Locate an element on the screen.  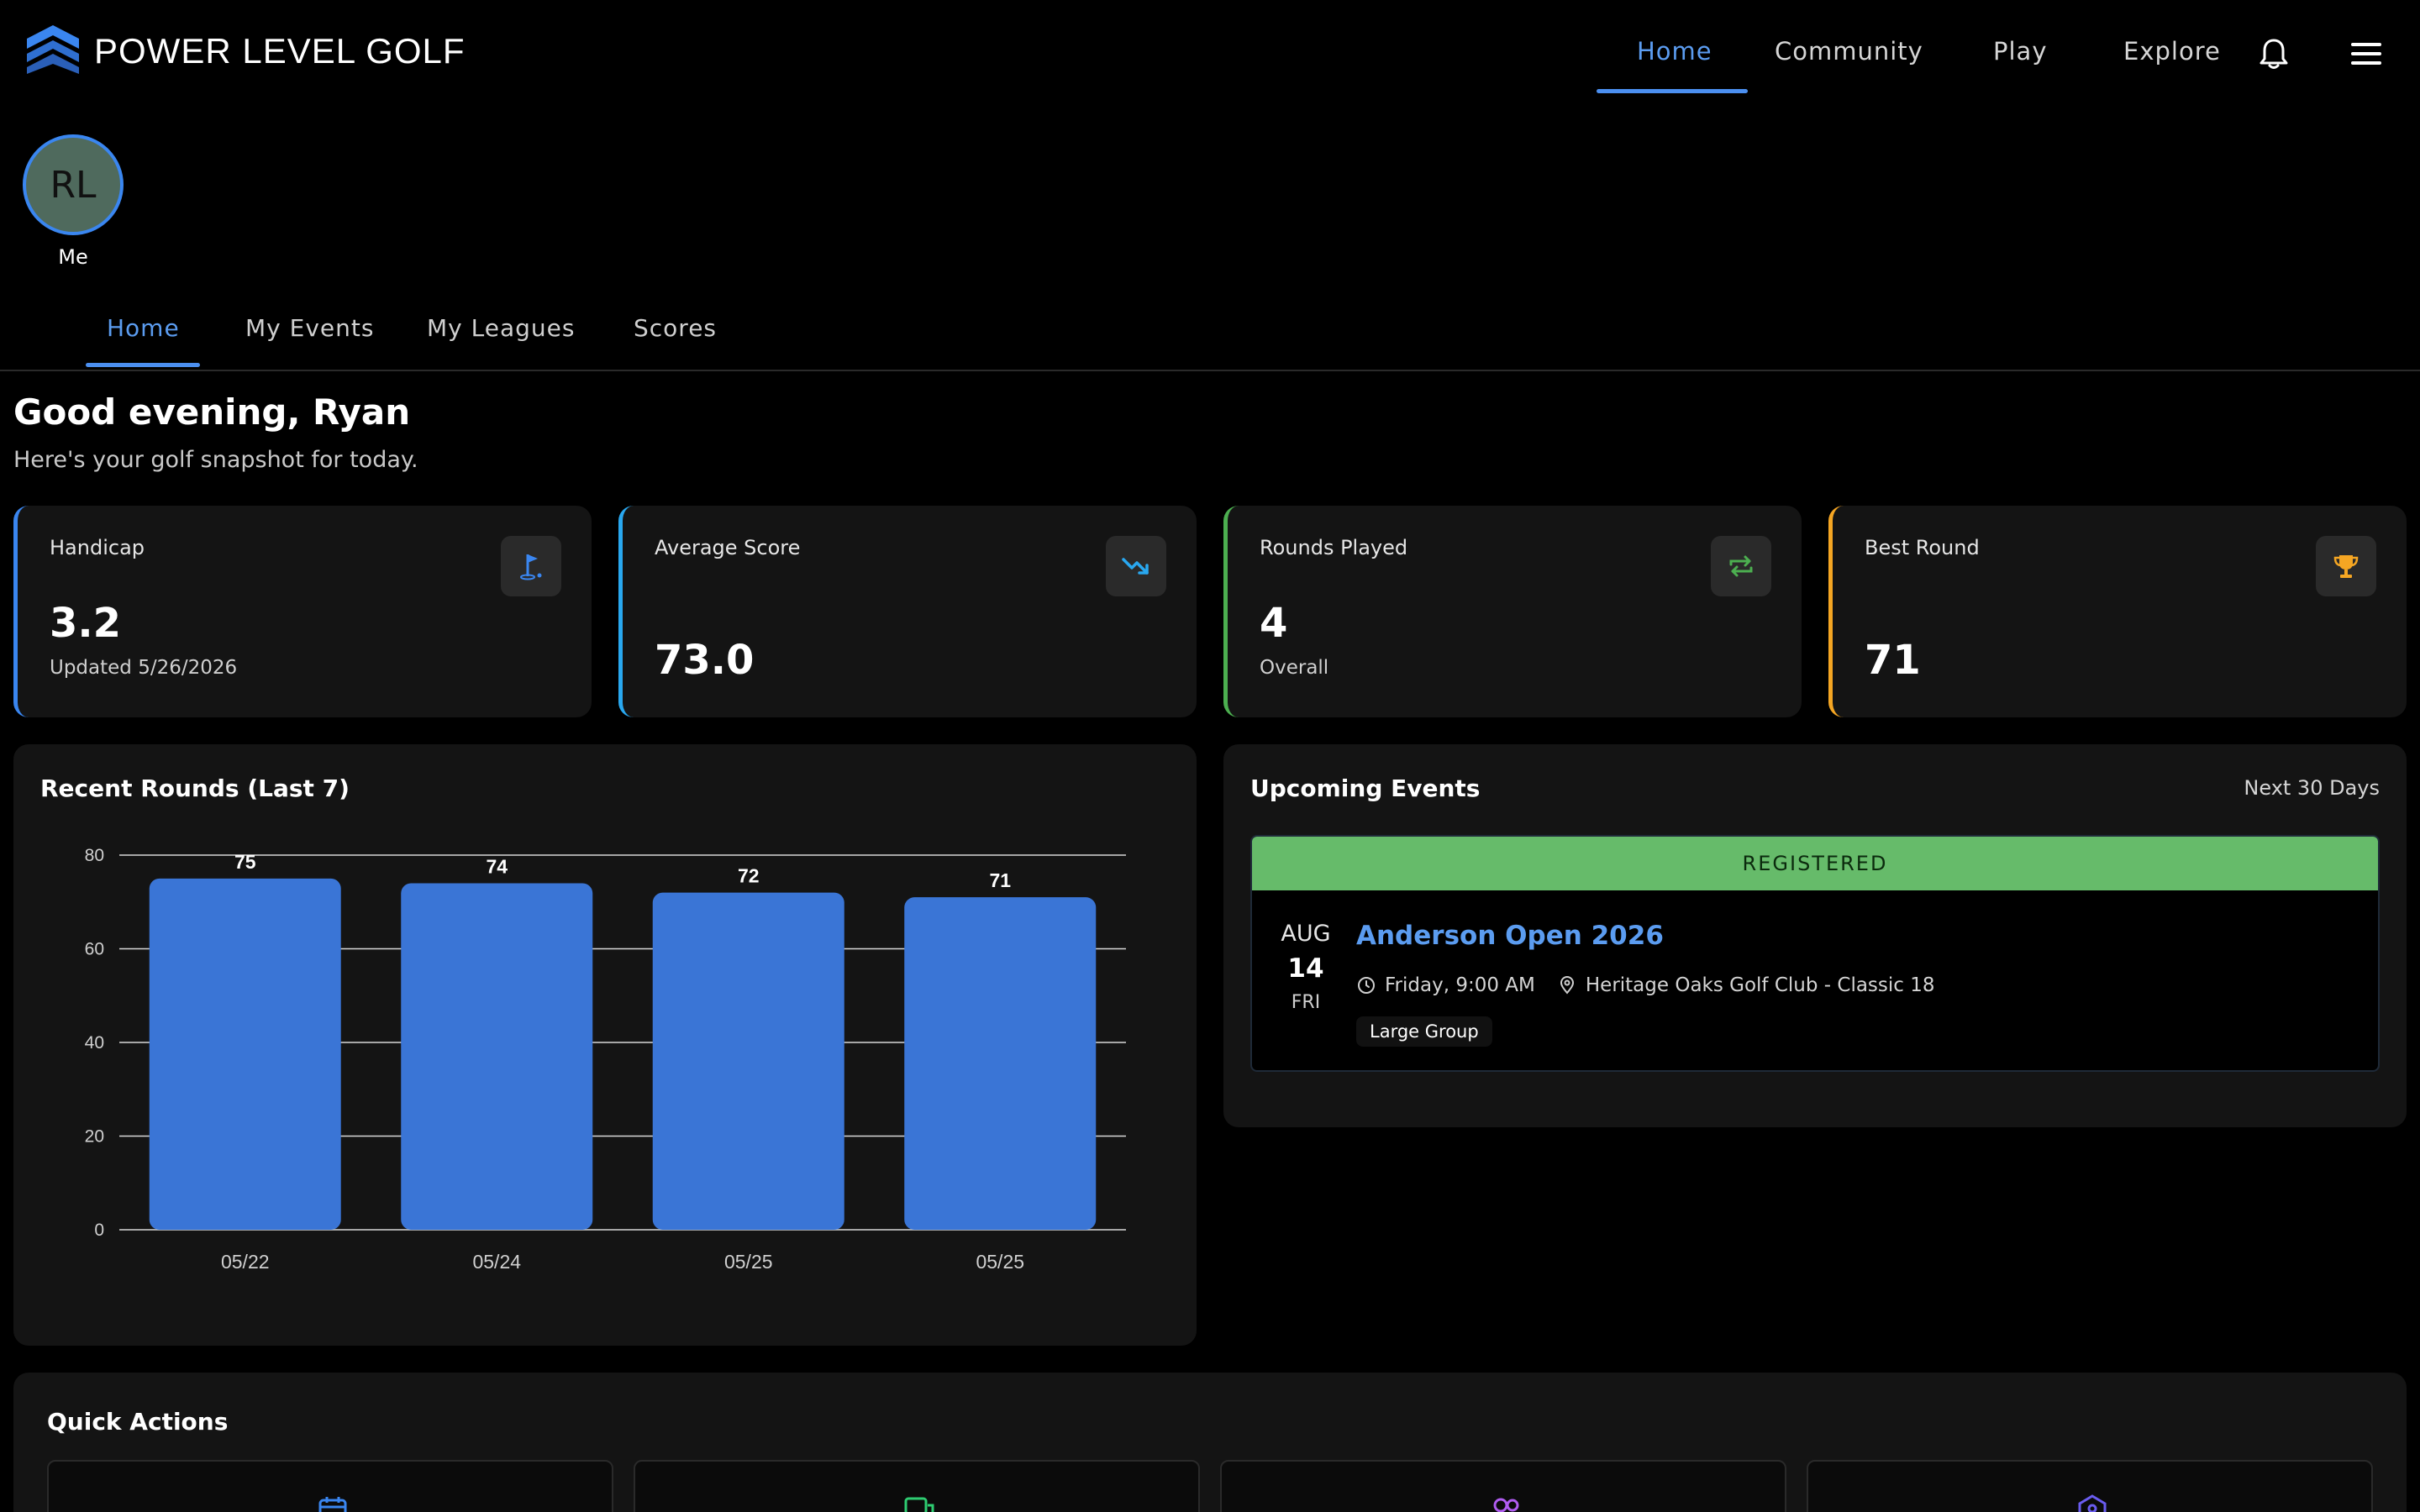
quick-actions-title: Quick Actions is located at coordinates (138, 1422).